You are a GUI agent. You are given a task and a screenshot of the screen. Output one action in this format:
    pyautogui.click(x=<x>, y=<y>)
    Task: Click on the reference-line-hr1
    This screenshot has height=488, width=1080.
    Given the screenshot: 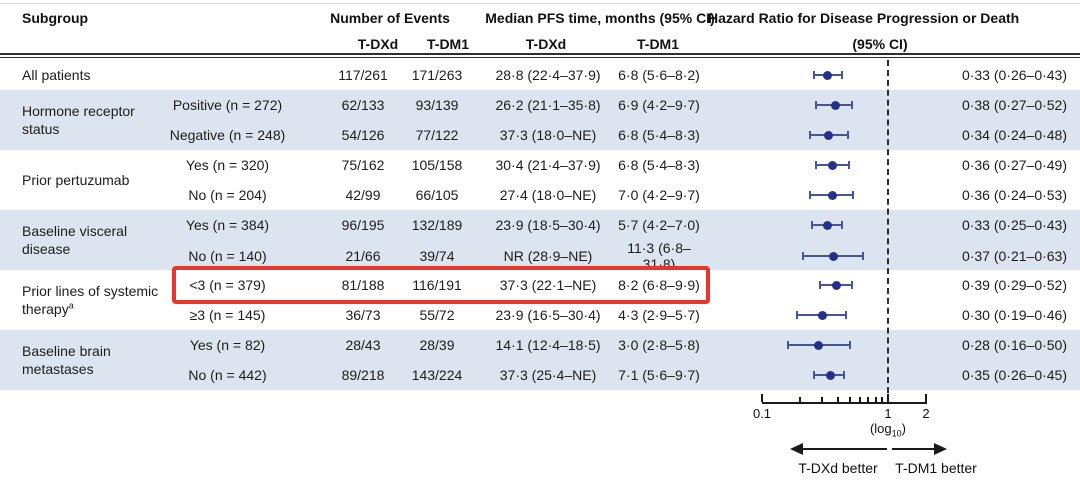 What is the action you would take?
    pyautogui.click(x=888, y=231)
    